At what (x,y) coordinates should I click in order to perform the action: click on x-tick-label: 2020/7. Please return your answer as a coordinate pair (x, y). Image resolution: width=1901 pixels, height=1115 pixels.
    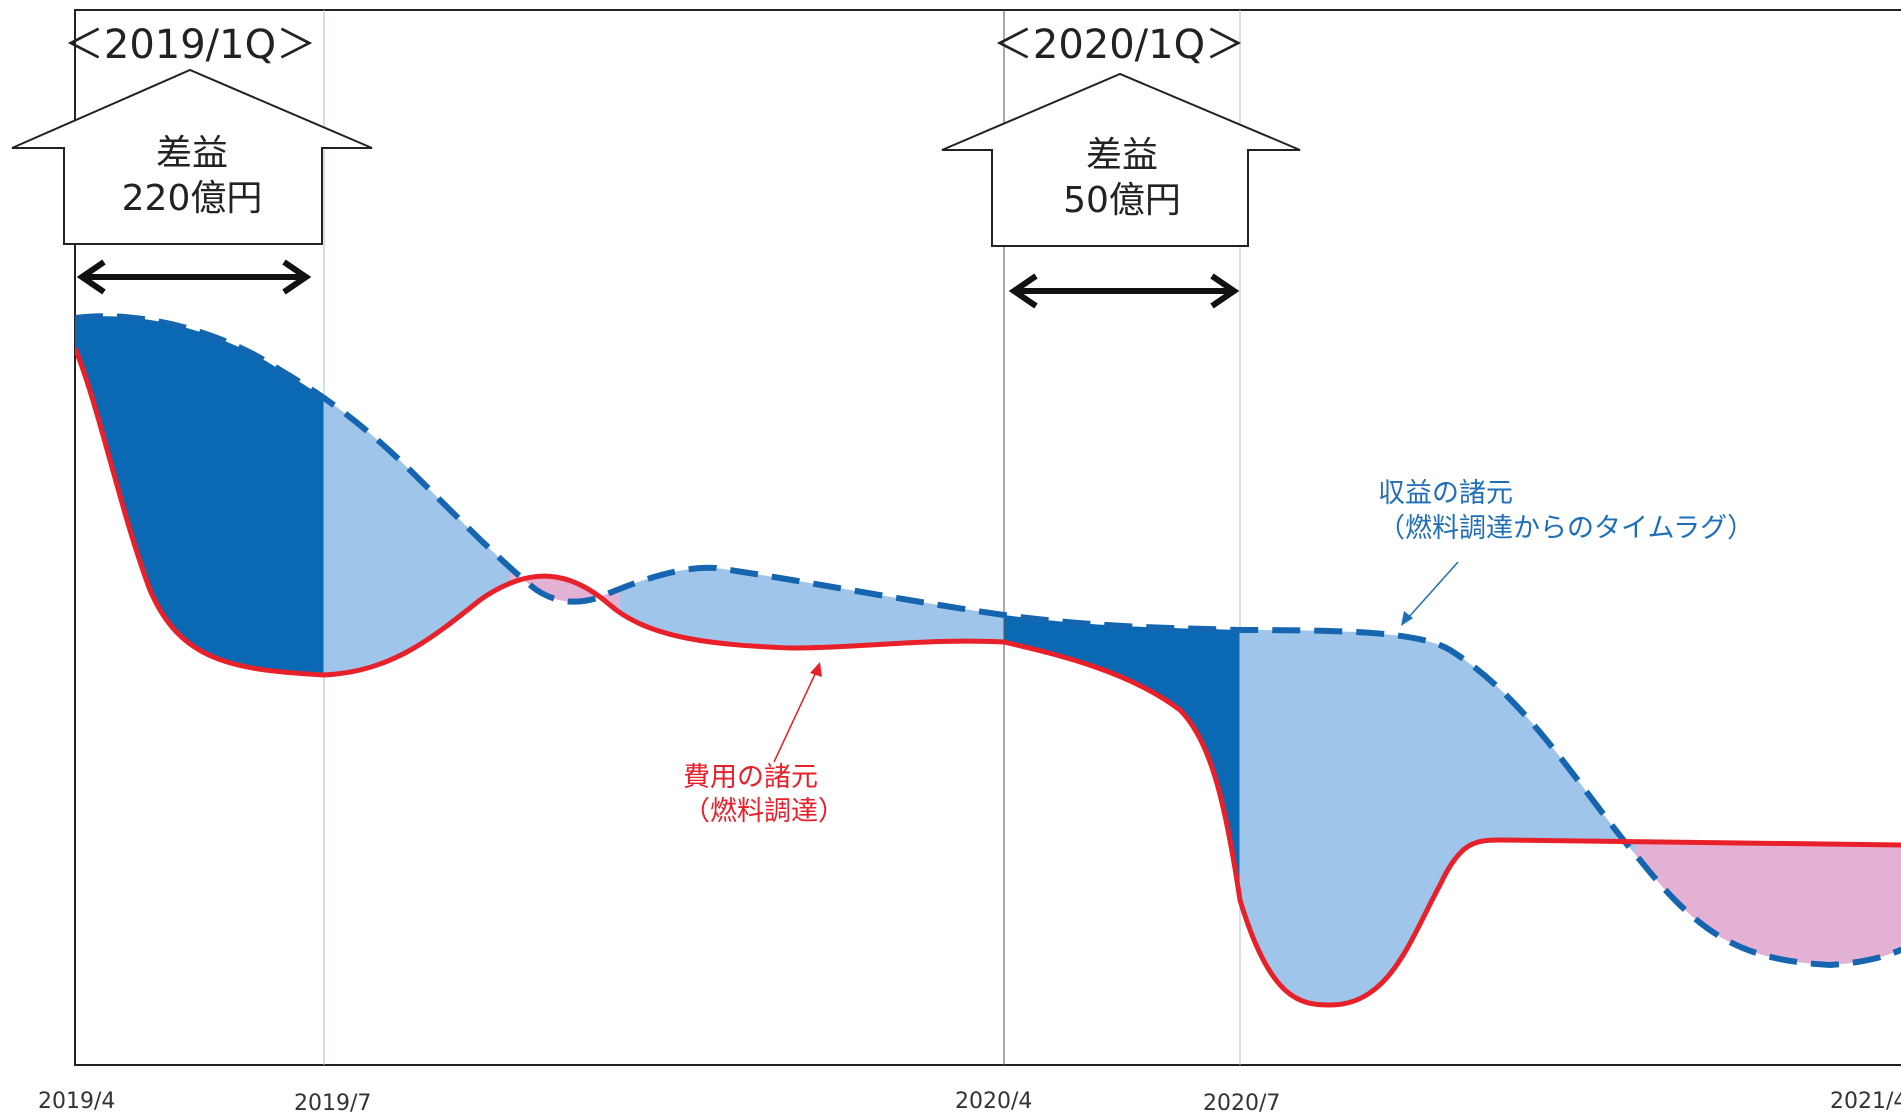
    Looking at the image, I should click on (1241, 1103).